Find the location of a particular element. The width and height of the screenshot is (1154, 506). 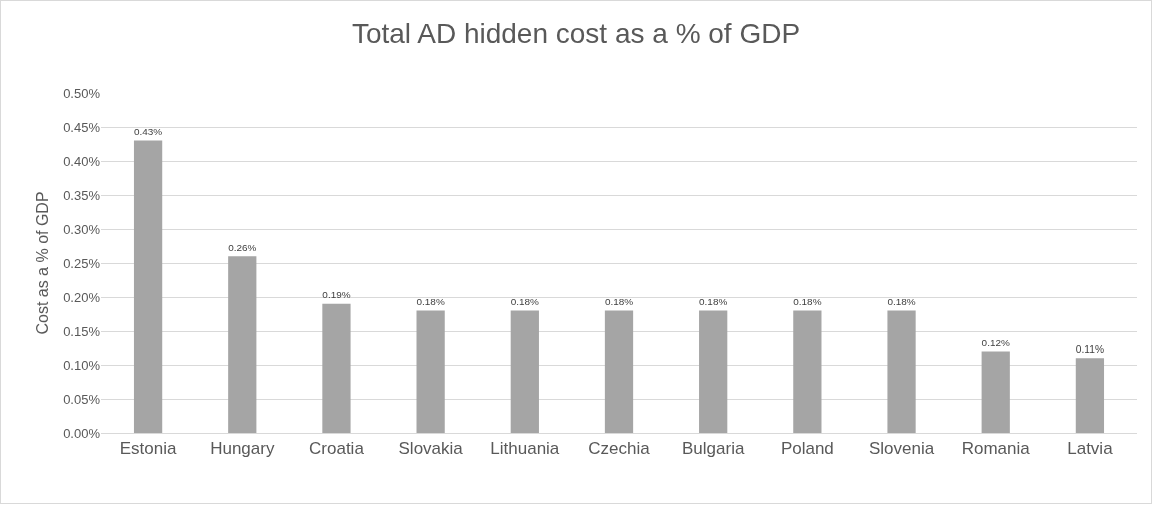

x-tick-label: Slovakia is located at coordinates (431, 449).